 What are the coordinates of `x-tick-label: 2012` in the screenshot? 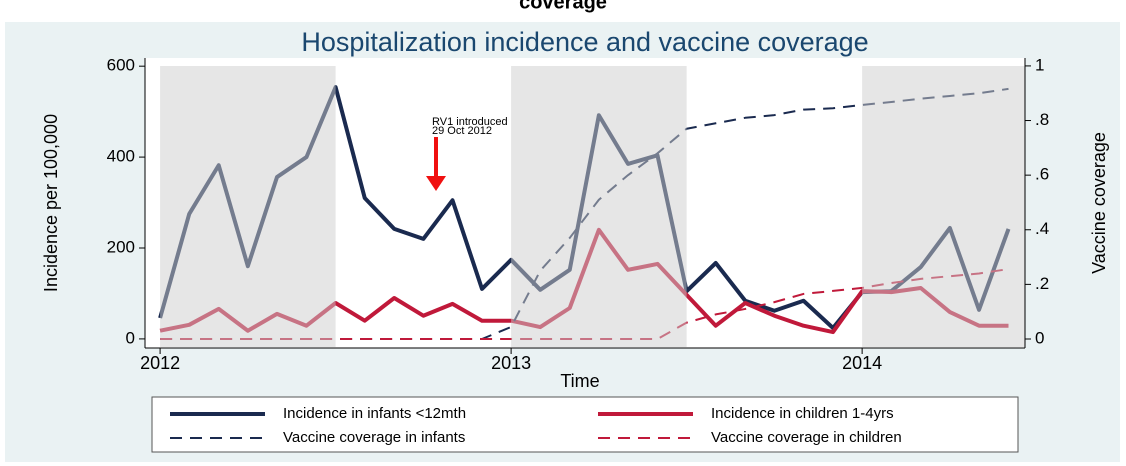 It's located at (160, 363).